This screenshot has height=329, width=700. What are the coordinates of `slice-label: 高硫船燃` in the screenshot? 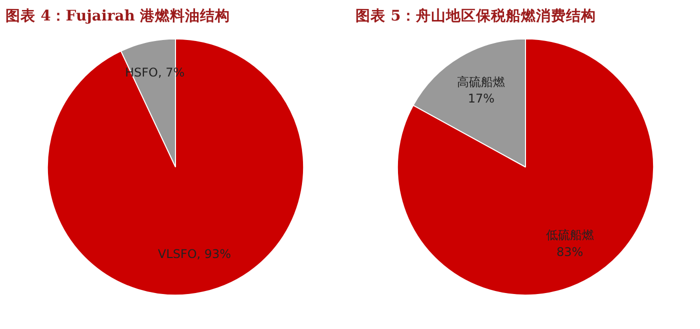 It's located at (481, 81).